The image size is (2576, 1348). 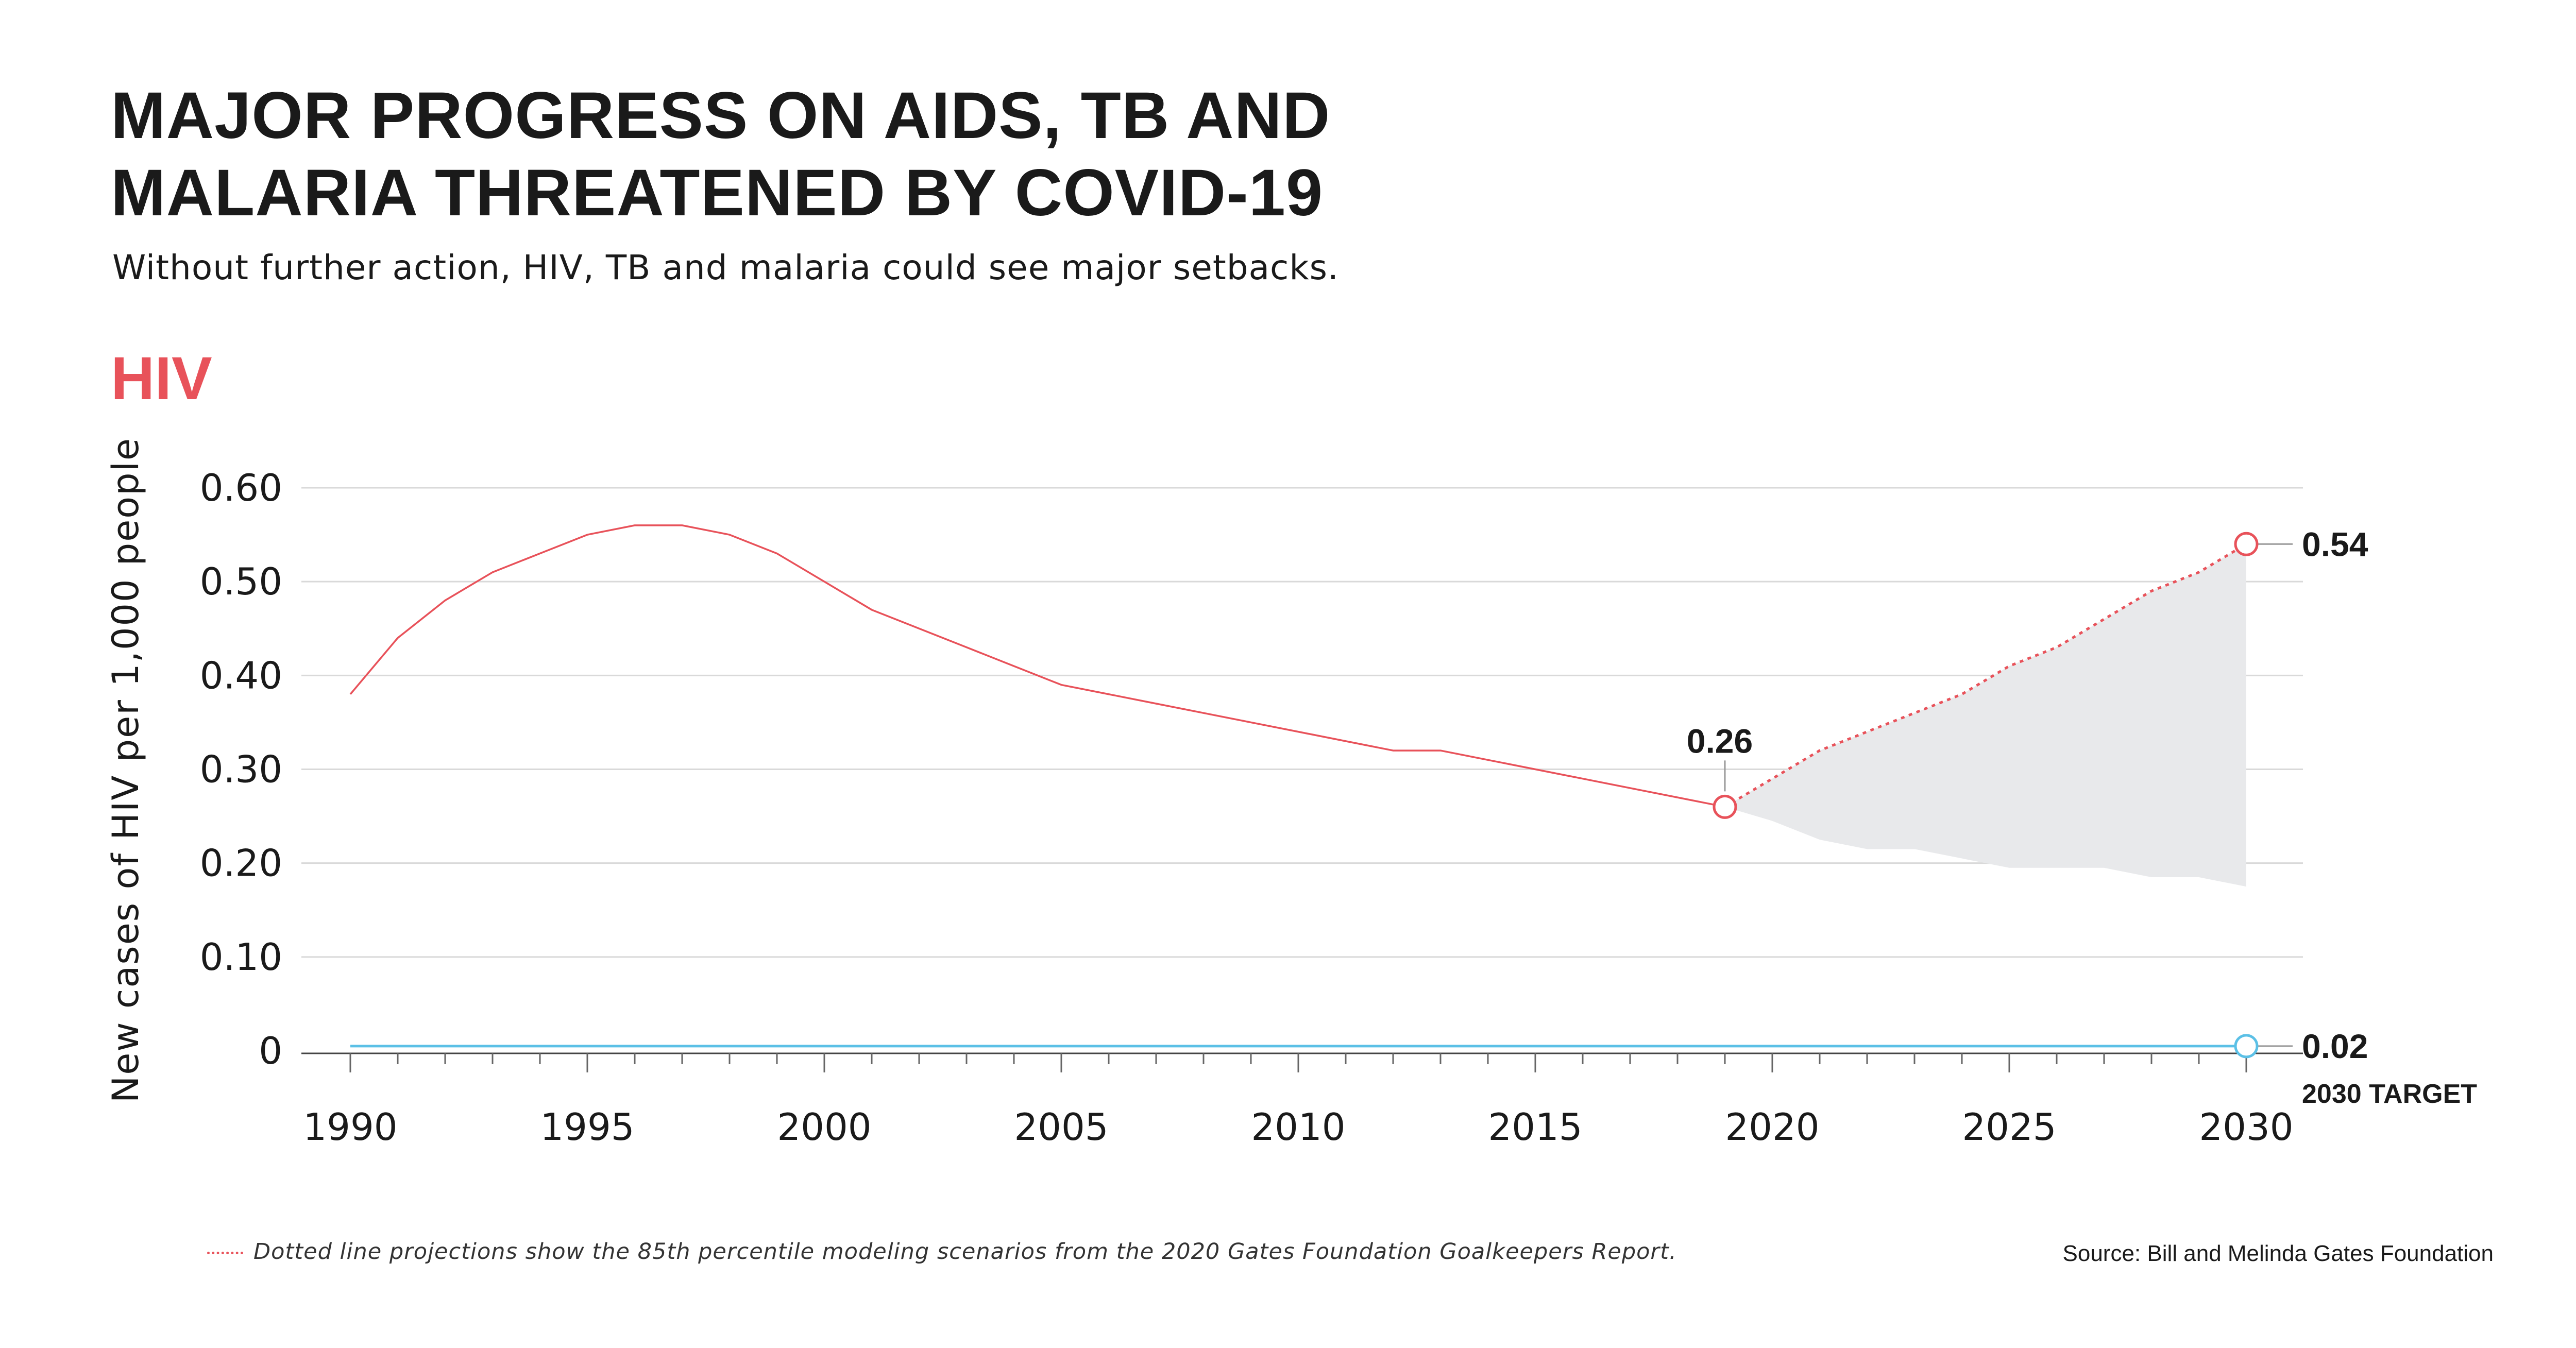 What do you see at coordinates (2335, 544) in the screenshot?
I see `data-label: 0.54` at bounding box center [2335, 544].